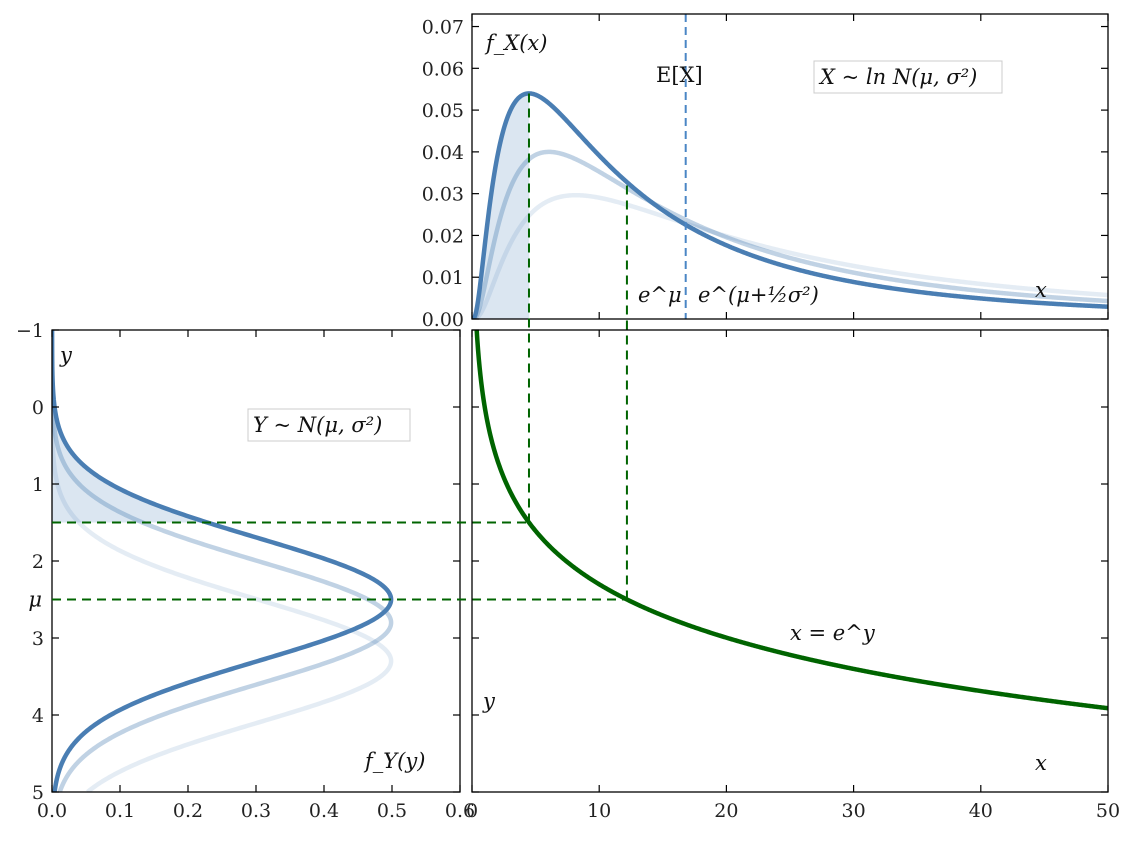 The width and height of the screenshot is (1131, 842). Describe the element at coordinates (38, 485) in the screenshot. I see `normal-ytick-label-2: 1` at that location.